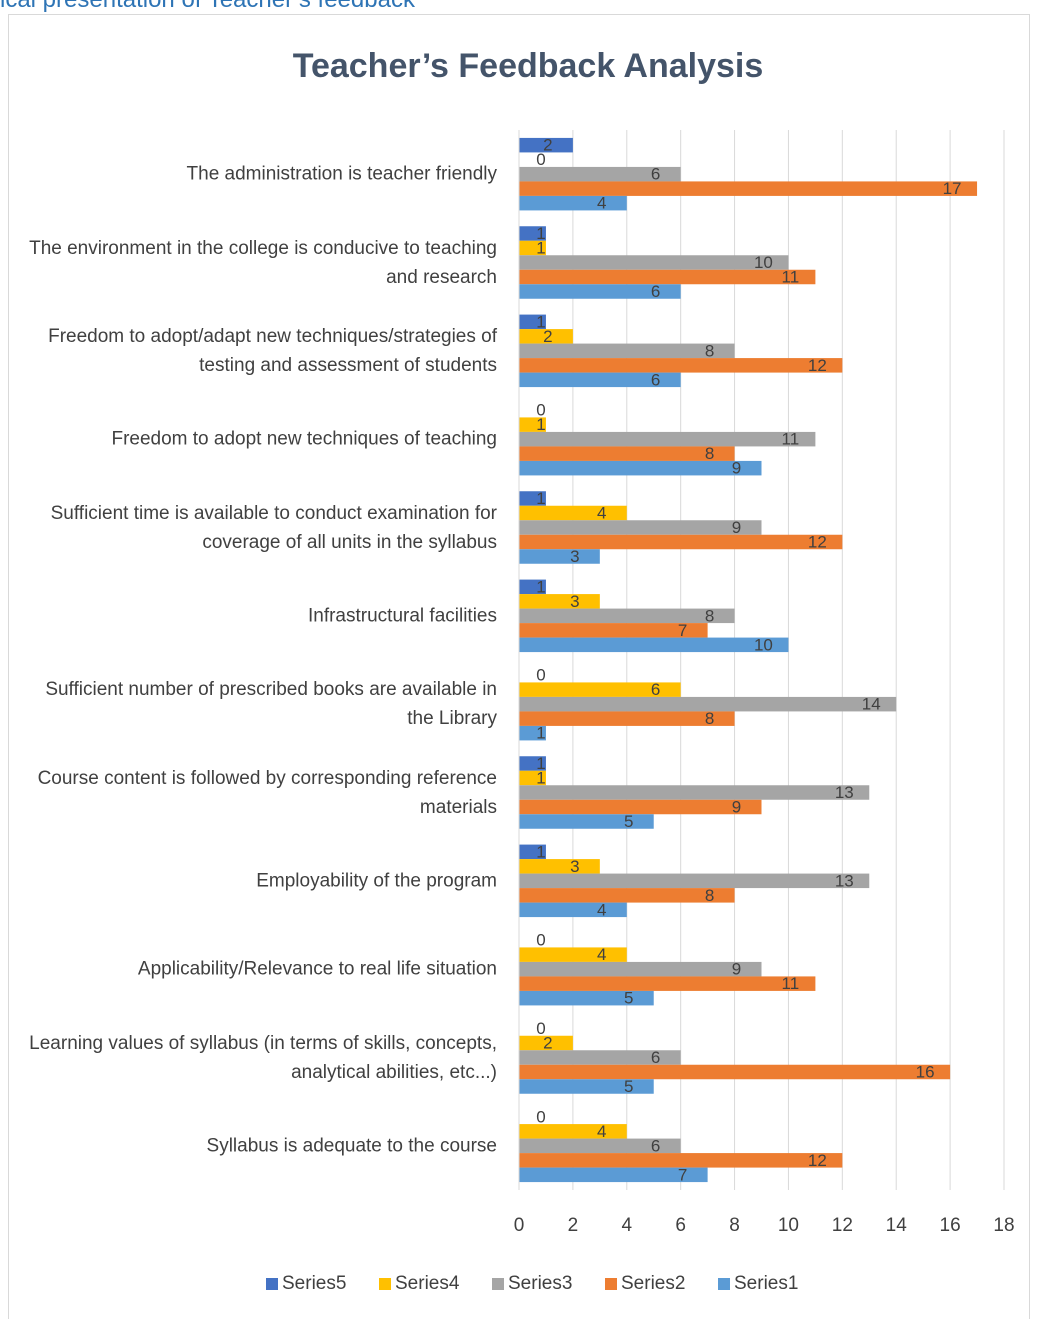 Image resolution: width=1037 pixels, height=1319 pixels. What do you see at coordinates (351, 1146) in the screenshot?
I see `category-label: Syllabus is adequate to the course` at bounding box center [351, 1146].